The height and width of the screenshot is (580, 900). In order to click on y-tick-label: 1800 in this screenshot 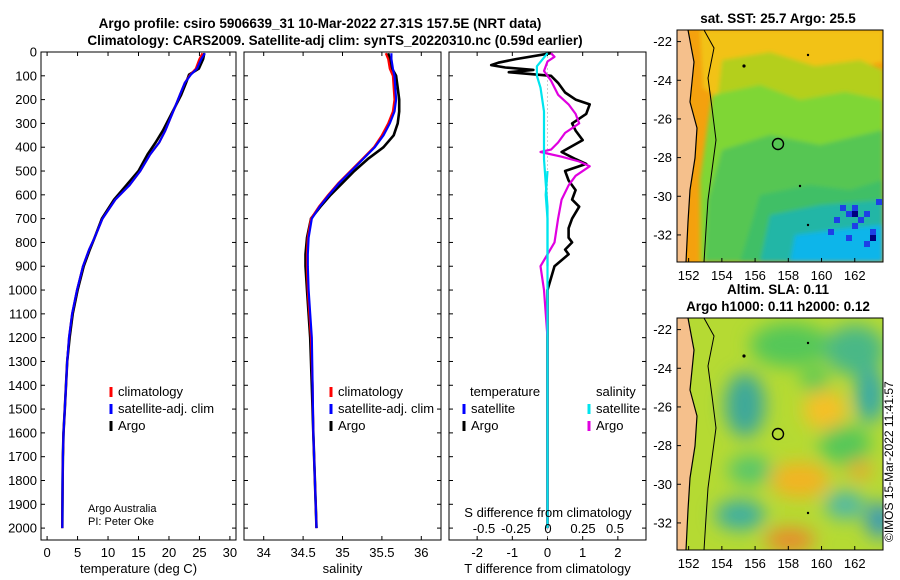, I will do `click(22, 480)`.